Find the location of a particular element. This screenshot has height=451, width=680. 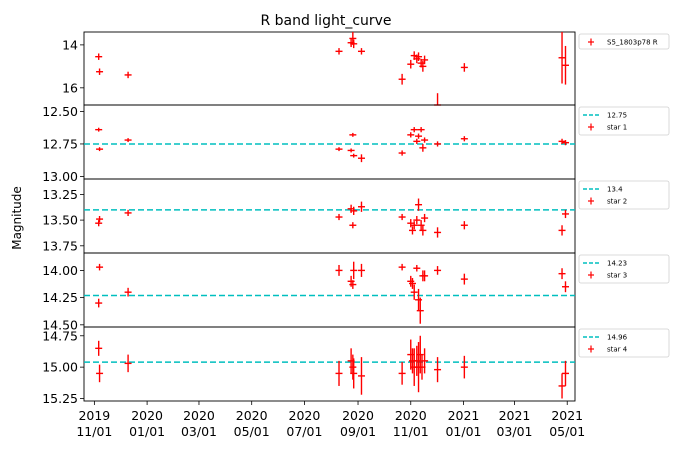

x-tick-label: 2020 07/01 is located at coordinates (304, 423).